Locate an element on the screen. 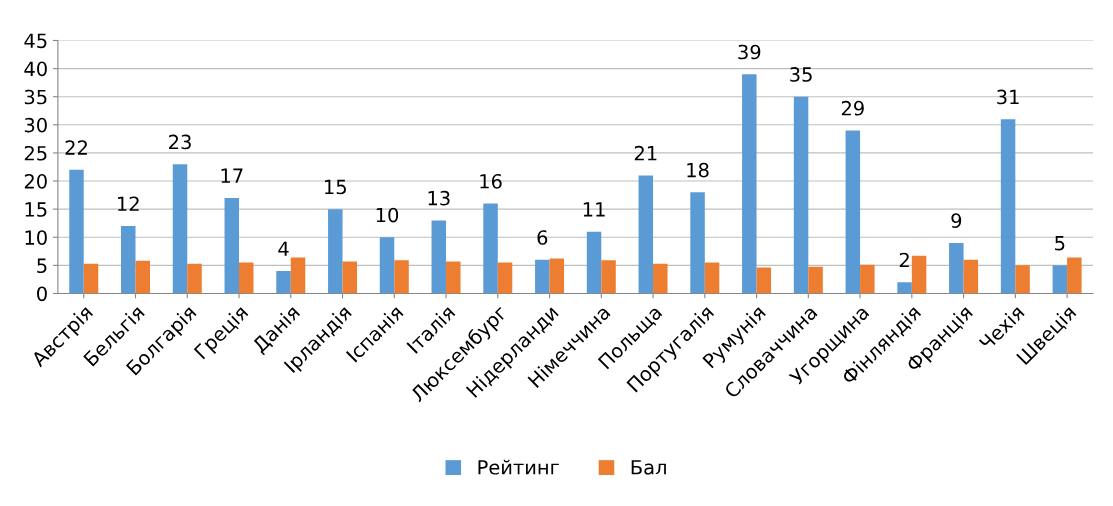 The image size is (1113, 506). y-tick-label: 0 is located at coordinates (42, 294).